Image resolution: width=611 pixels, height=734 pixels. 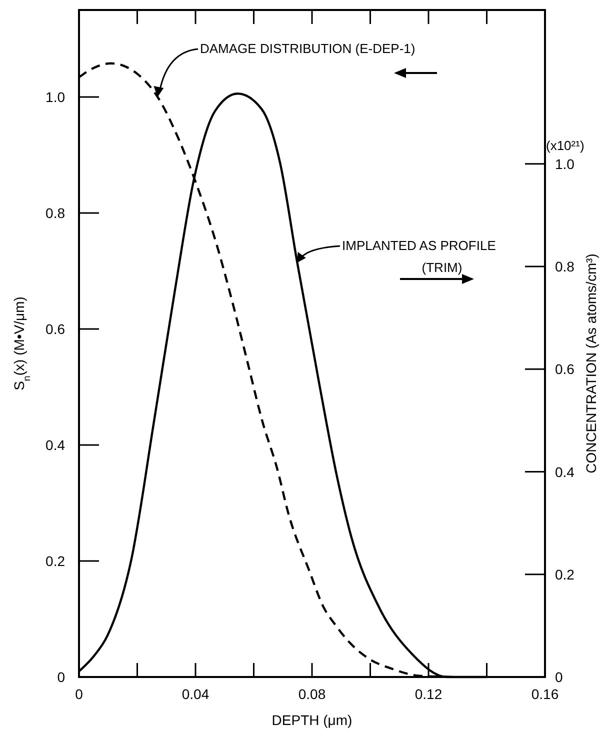 I want to click on y-tick-label: 0.2, so click(x=56, y=561).